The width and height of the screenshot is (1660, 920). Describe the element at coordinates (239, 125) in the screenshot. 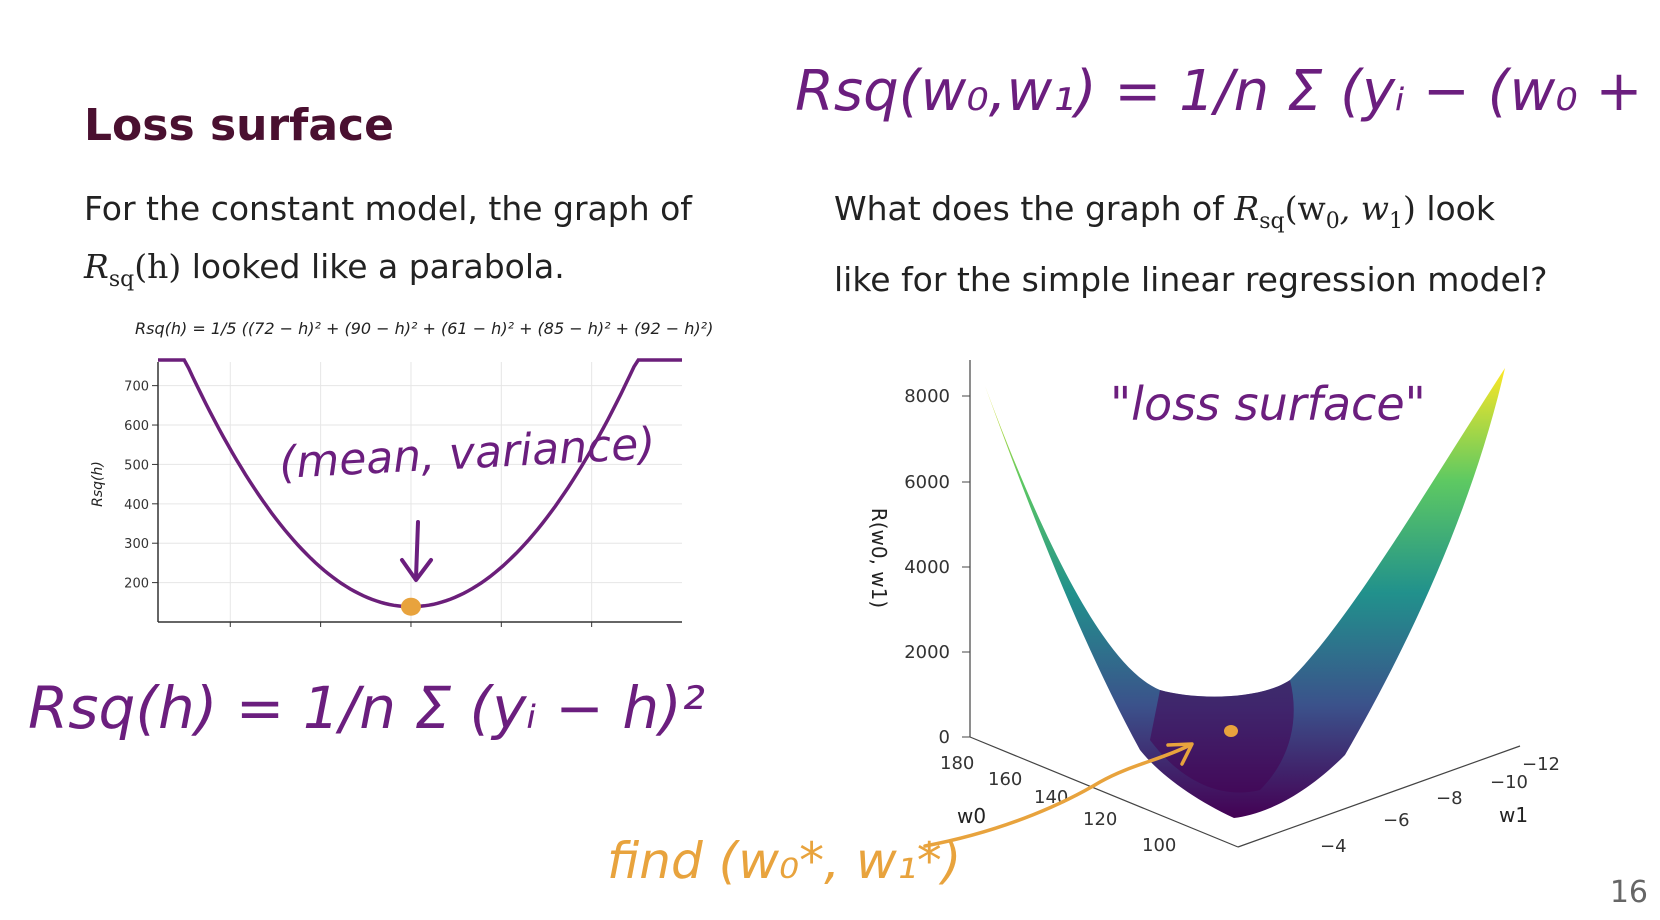

I see `slide-title: Loss surface` at that location.